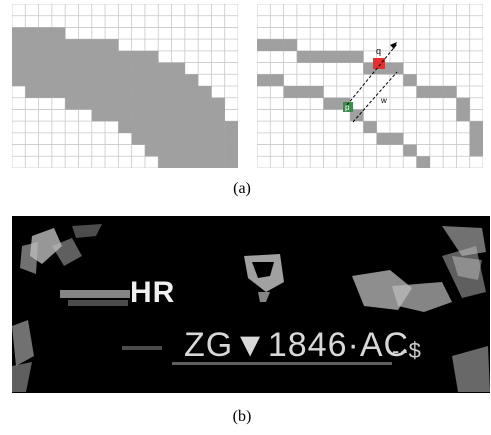  I want to click on gradient-ray-lower, so click(375, 97).